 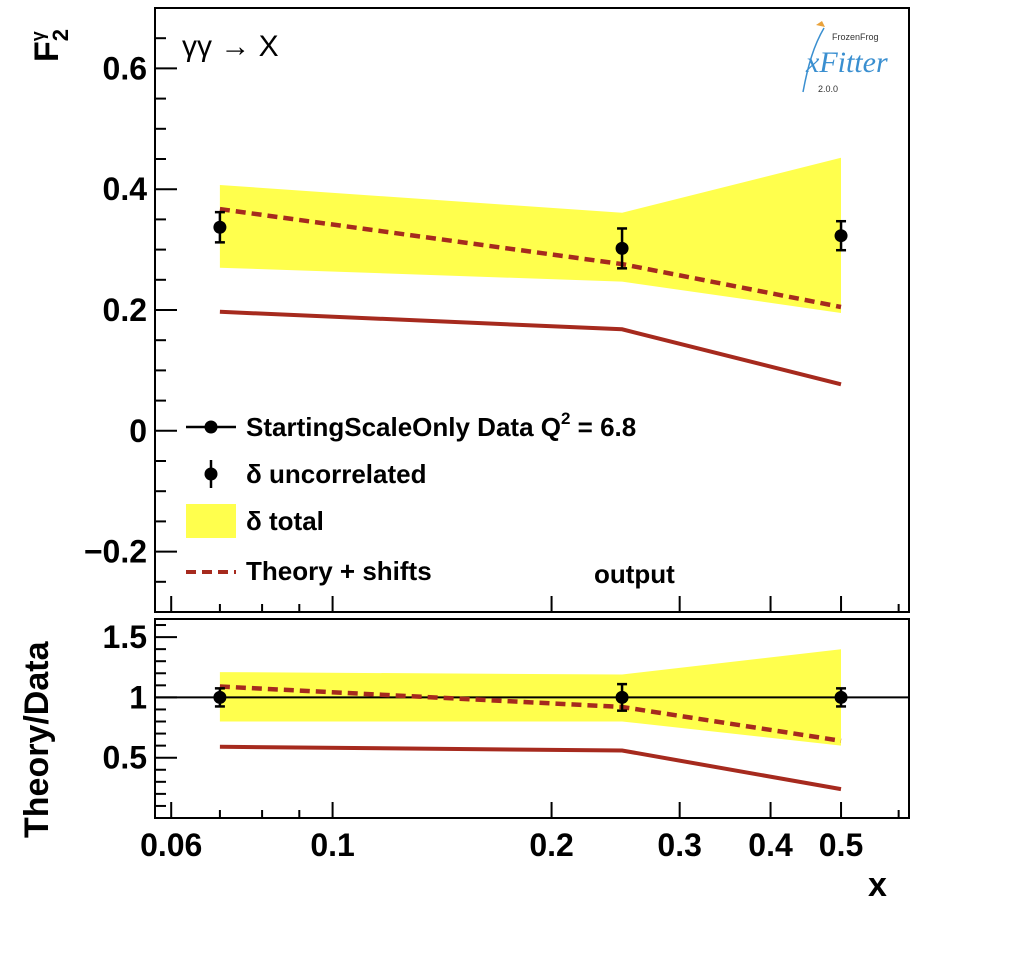 What do you see at coordinates (828, 89) in the screenshot?
I see `logo-version-text: 2.0.0` at bounding box center [828, 89].